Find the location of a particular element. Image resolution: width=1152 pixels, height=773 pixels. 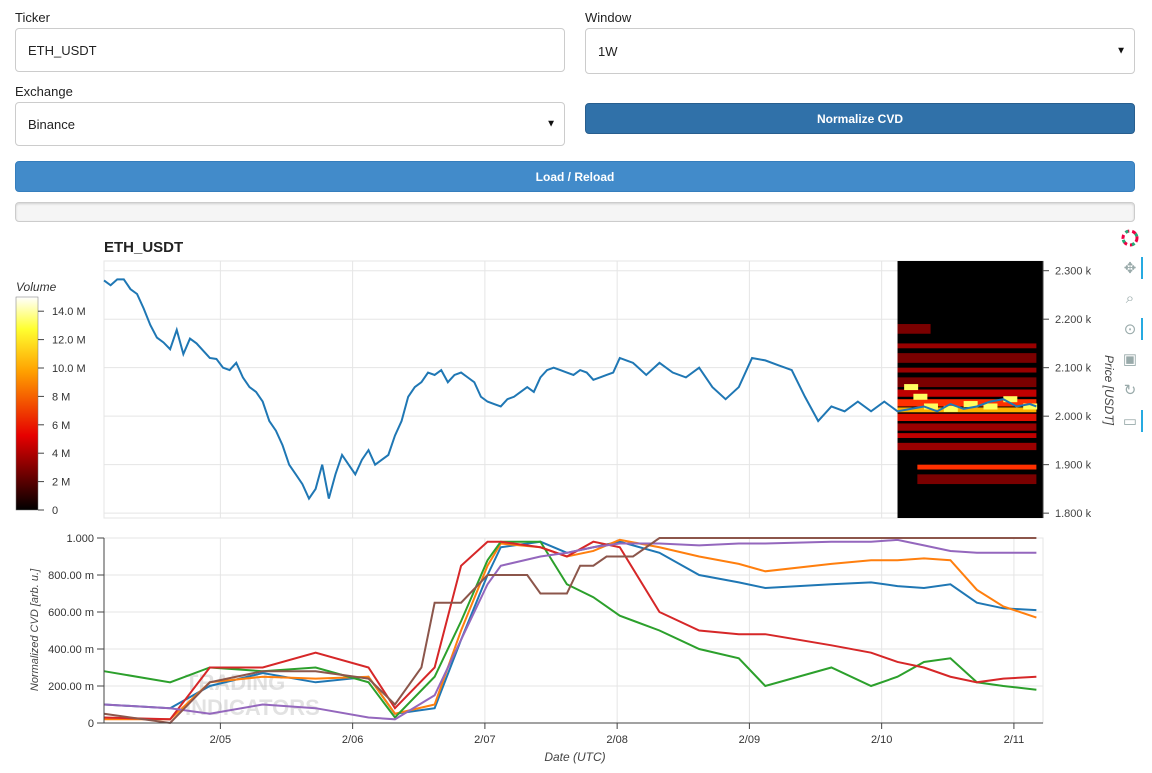

x-tick-label: 2/07 is located at coordinates (484, 740).